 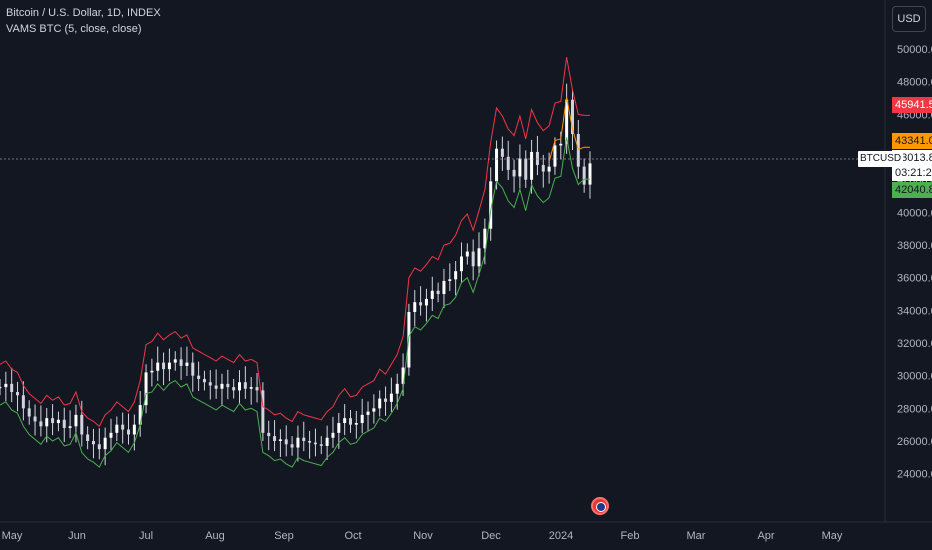 I want to click on price-axis-label: 48000.00, so click(x=914, y=83).